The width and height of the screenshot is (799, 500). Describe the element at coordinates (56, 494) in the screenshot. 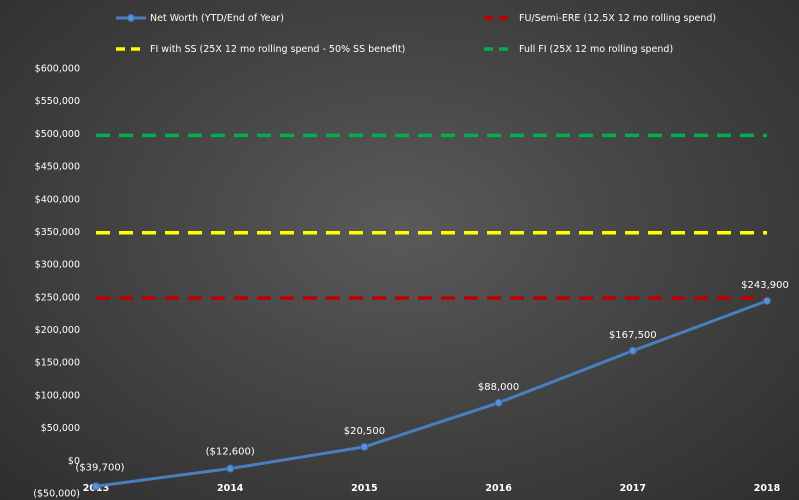

I see `y-tick-label: ($50,000)` at that location.